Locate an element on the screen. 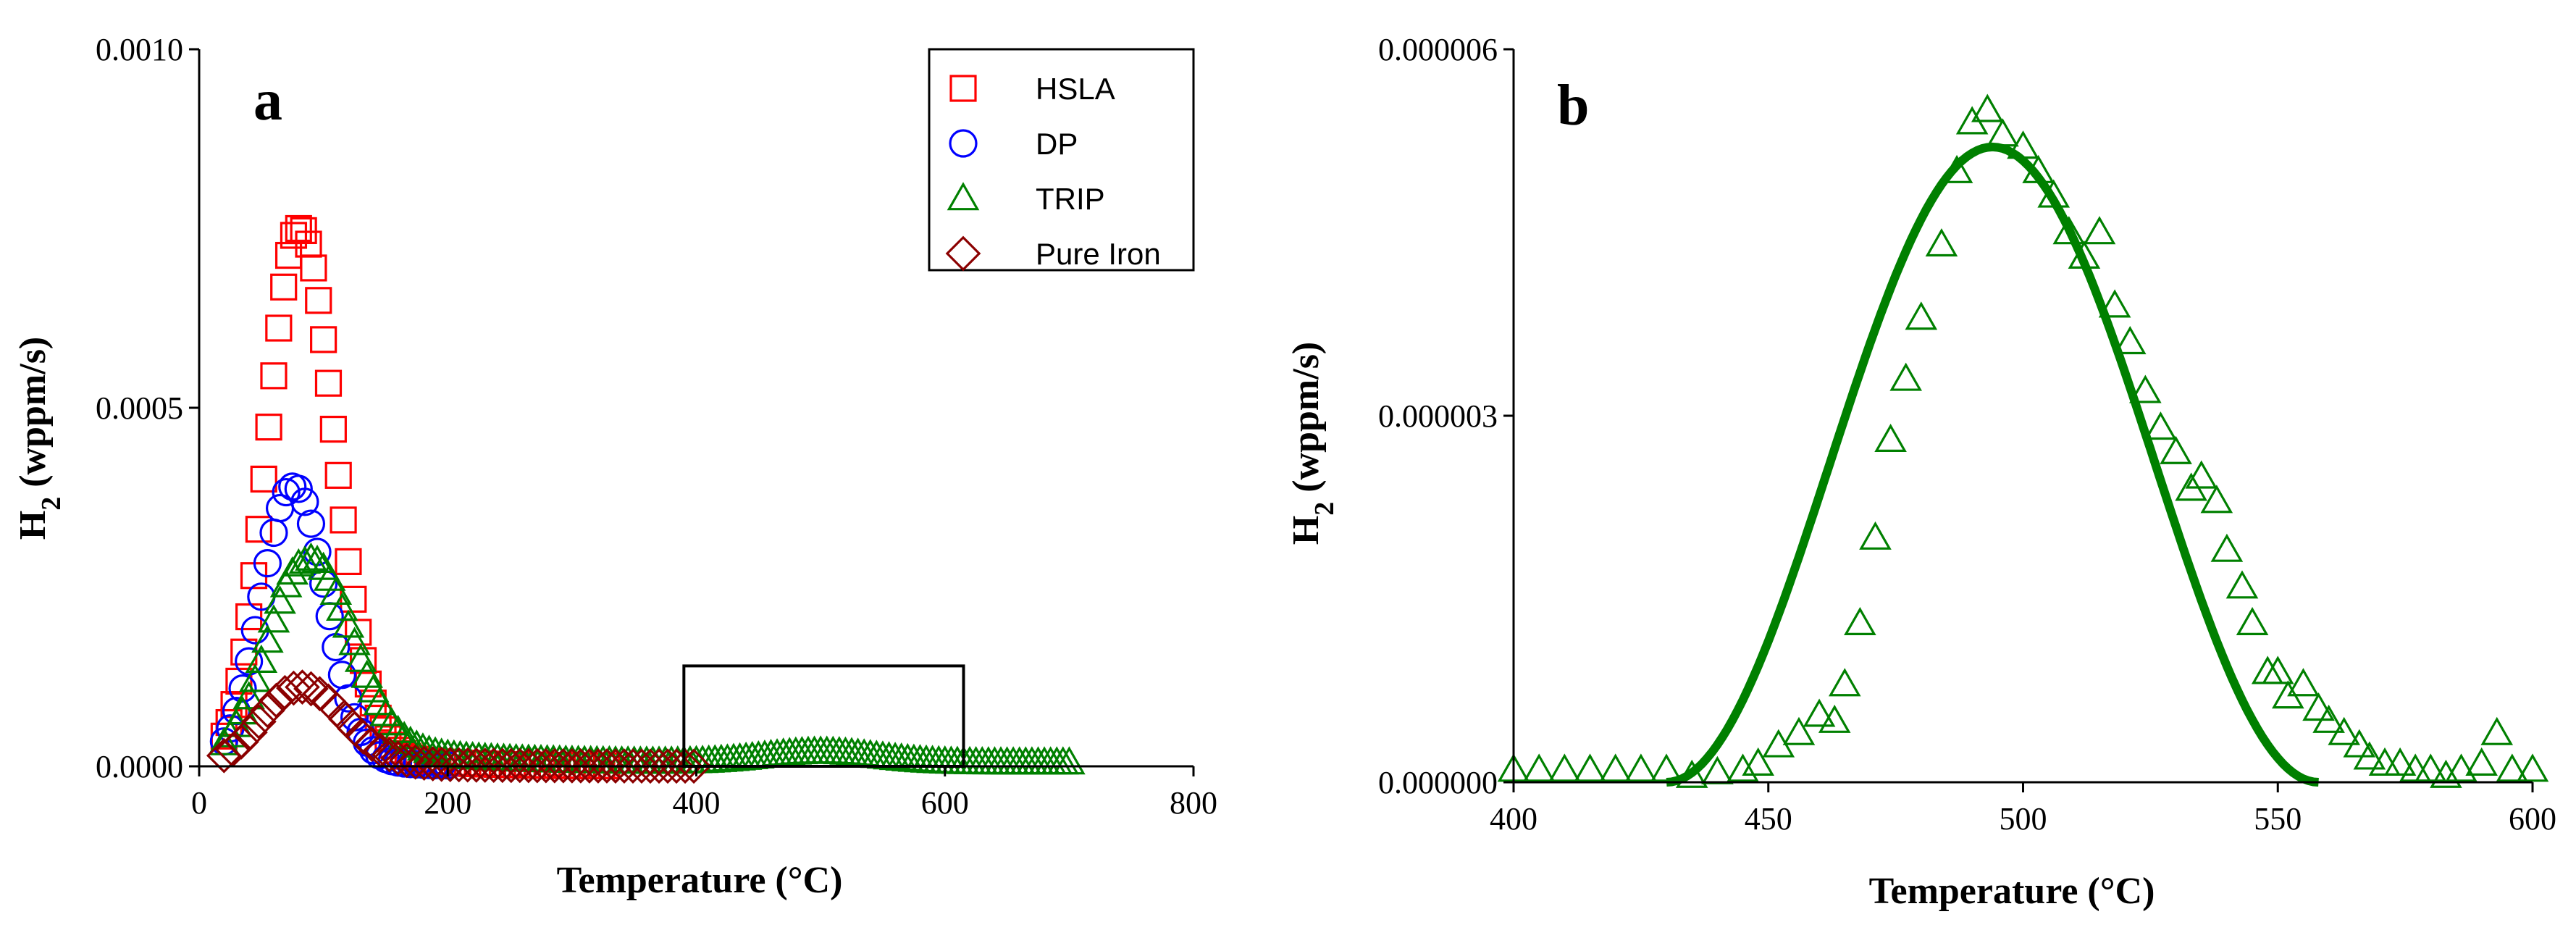 The width and height of the screenshot is (2576, 930). legend-marker-diamond-icon is located at coordinates (963, 253).